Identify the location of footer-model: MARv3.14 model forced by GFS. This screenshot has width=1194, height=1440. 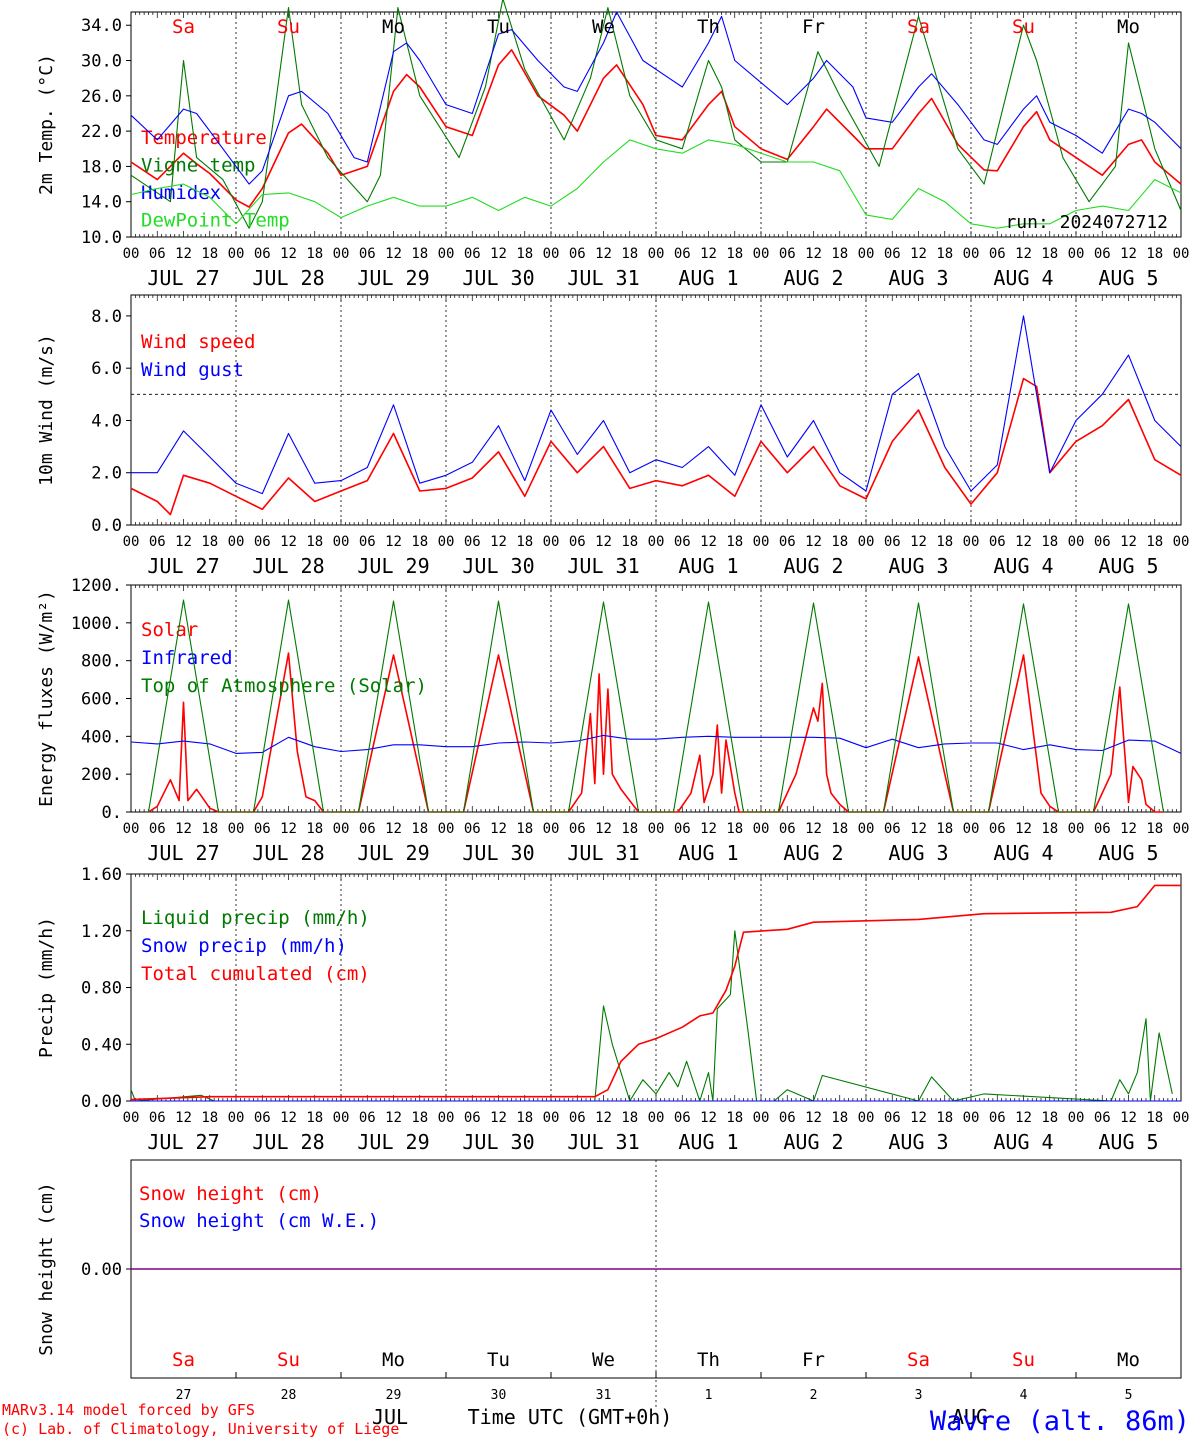
(128, 1410).